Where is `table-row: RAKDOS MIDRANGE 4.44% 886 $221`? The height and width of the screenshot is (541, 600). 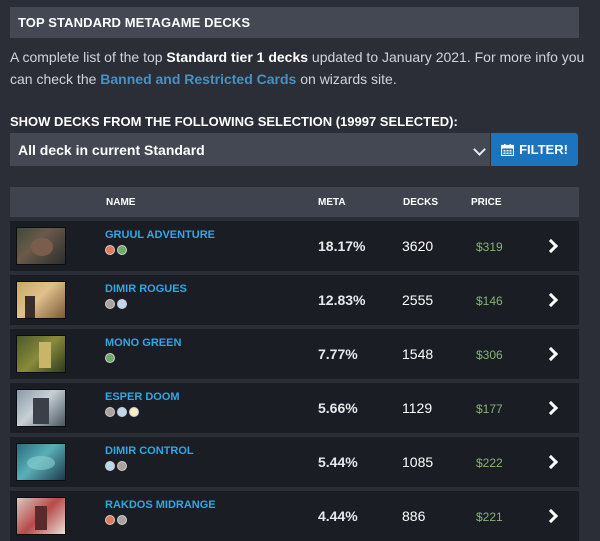
table-row: RAKDOS MIDRANGE 4.44% 886 $221 is located at coordinates (294, 516).